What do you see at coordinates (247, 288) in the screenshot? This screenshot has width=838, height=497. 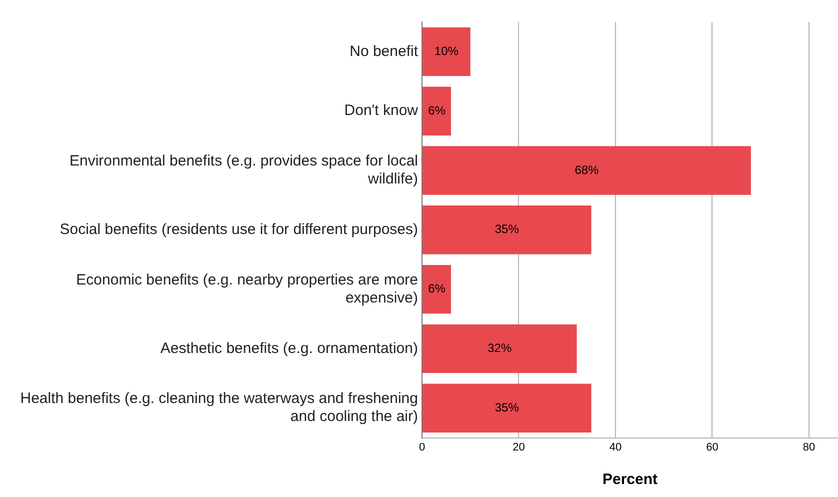 I see `y-tick-label: Economic benefits (e.g. nearby properties are more expensive)` at bounding box center [247, 288].